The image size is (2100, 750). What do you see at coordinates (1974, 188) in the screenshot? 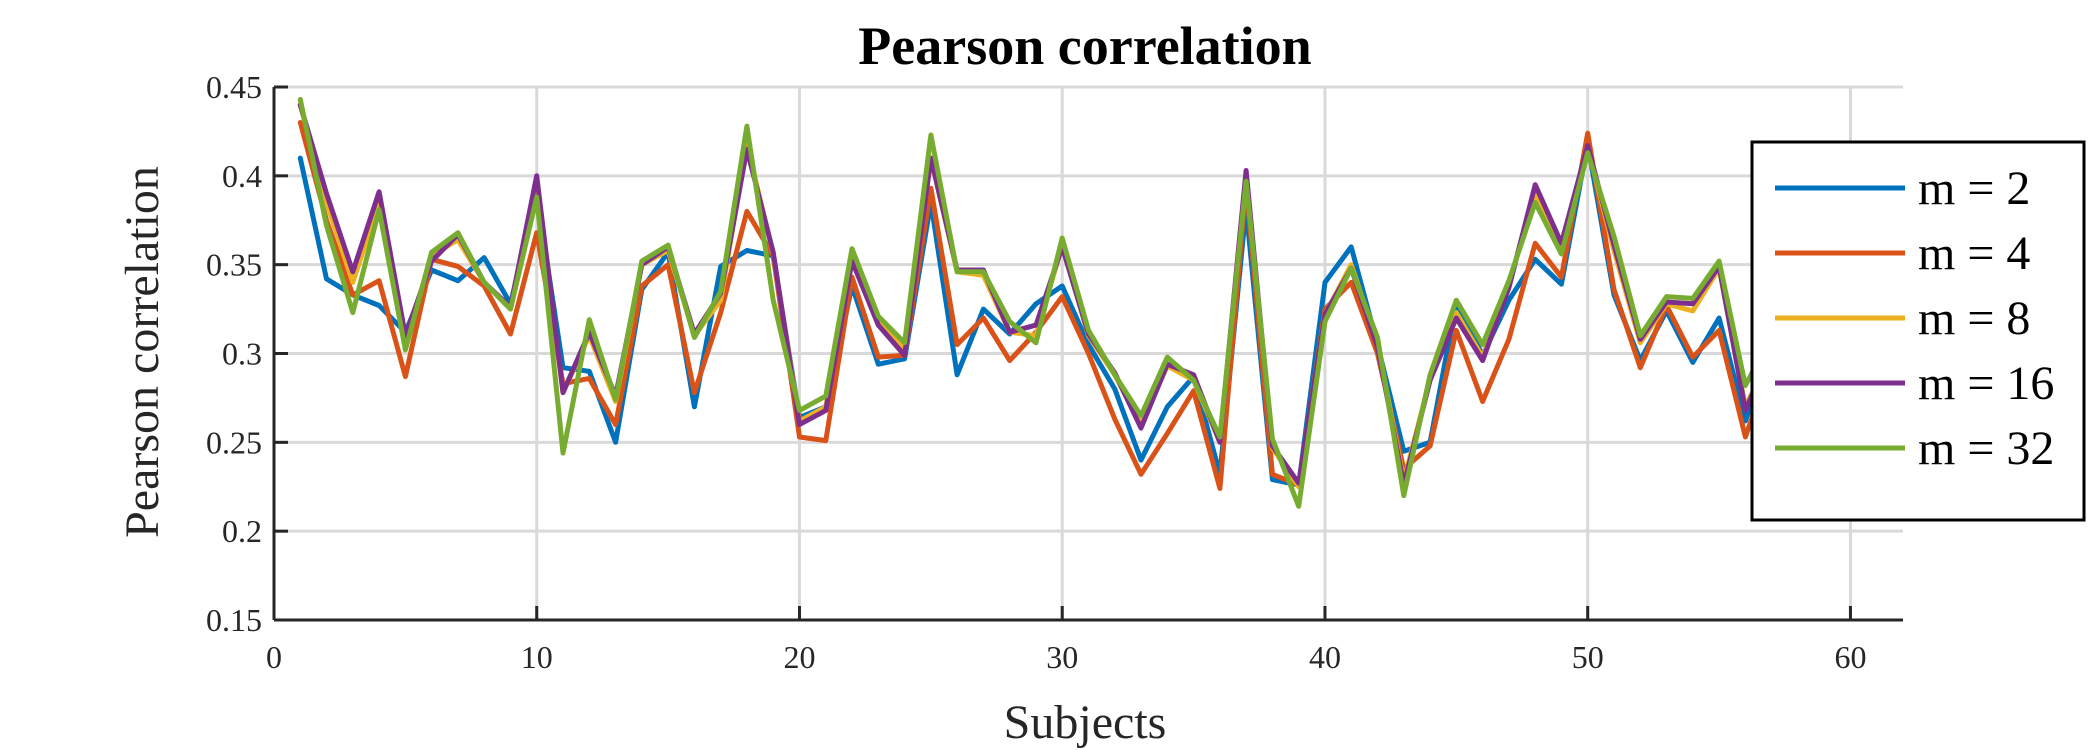
I see `legend-label: m = 2` at bounding box center [1974, 188].